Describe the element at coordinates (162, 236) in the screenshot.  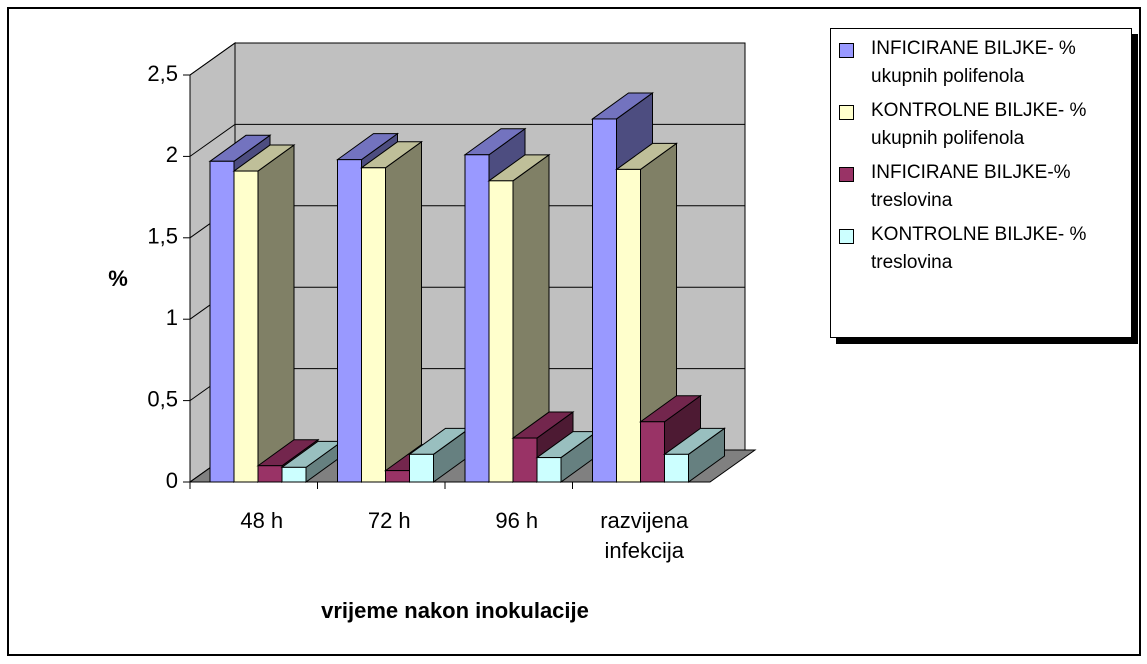
I see `y-tick-label: 1,5` at that location.